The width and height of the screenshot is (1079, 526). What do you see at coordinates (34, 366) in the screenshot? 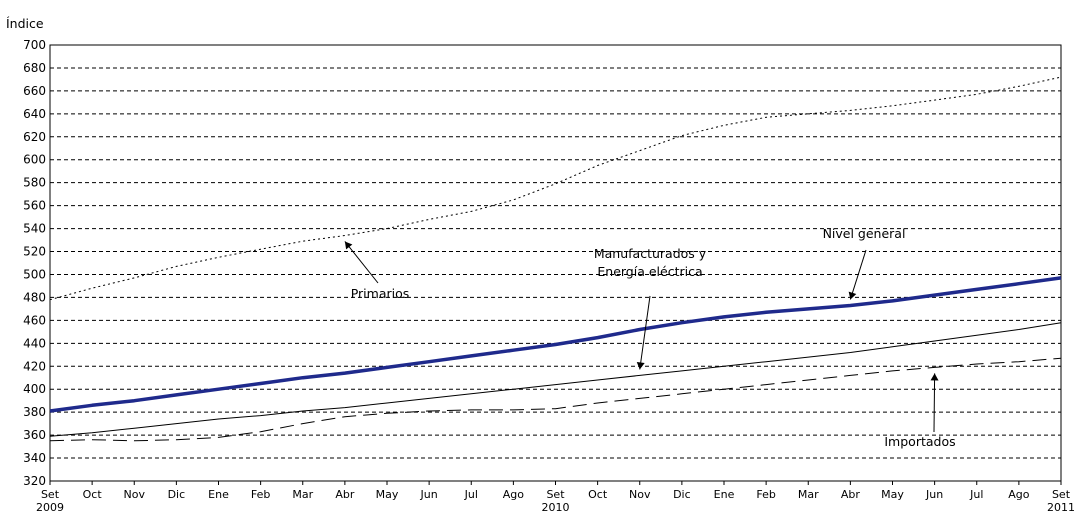
I see `y-tick-label: 420` at bounding box center [34, 366].